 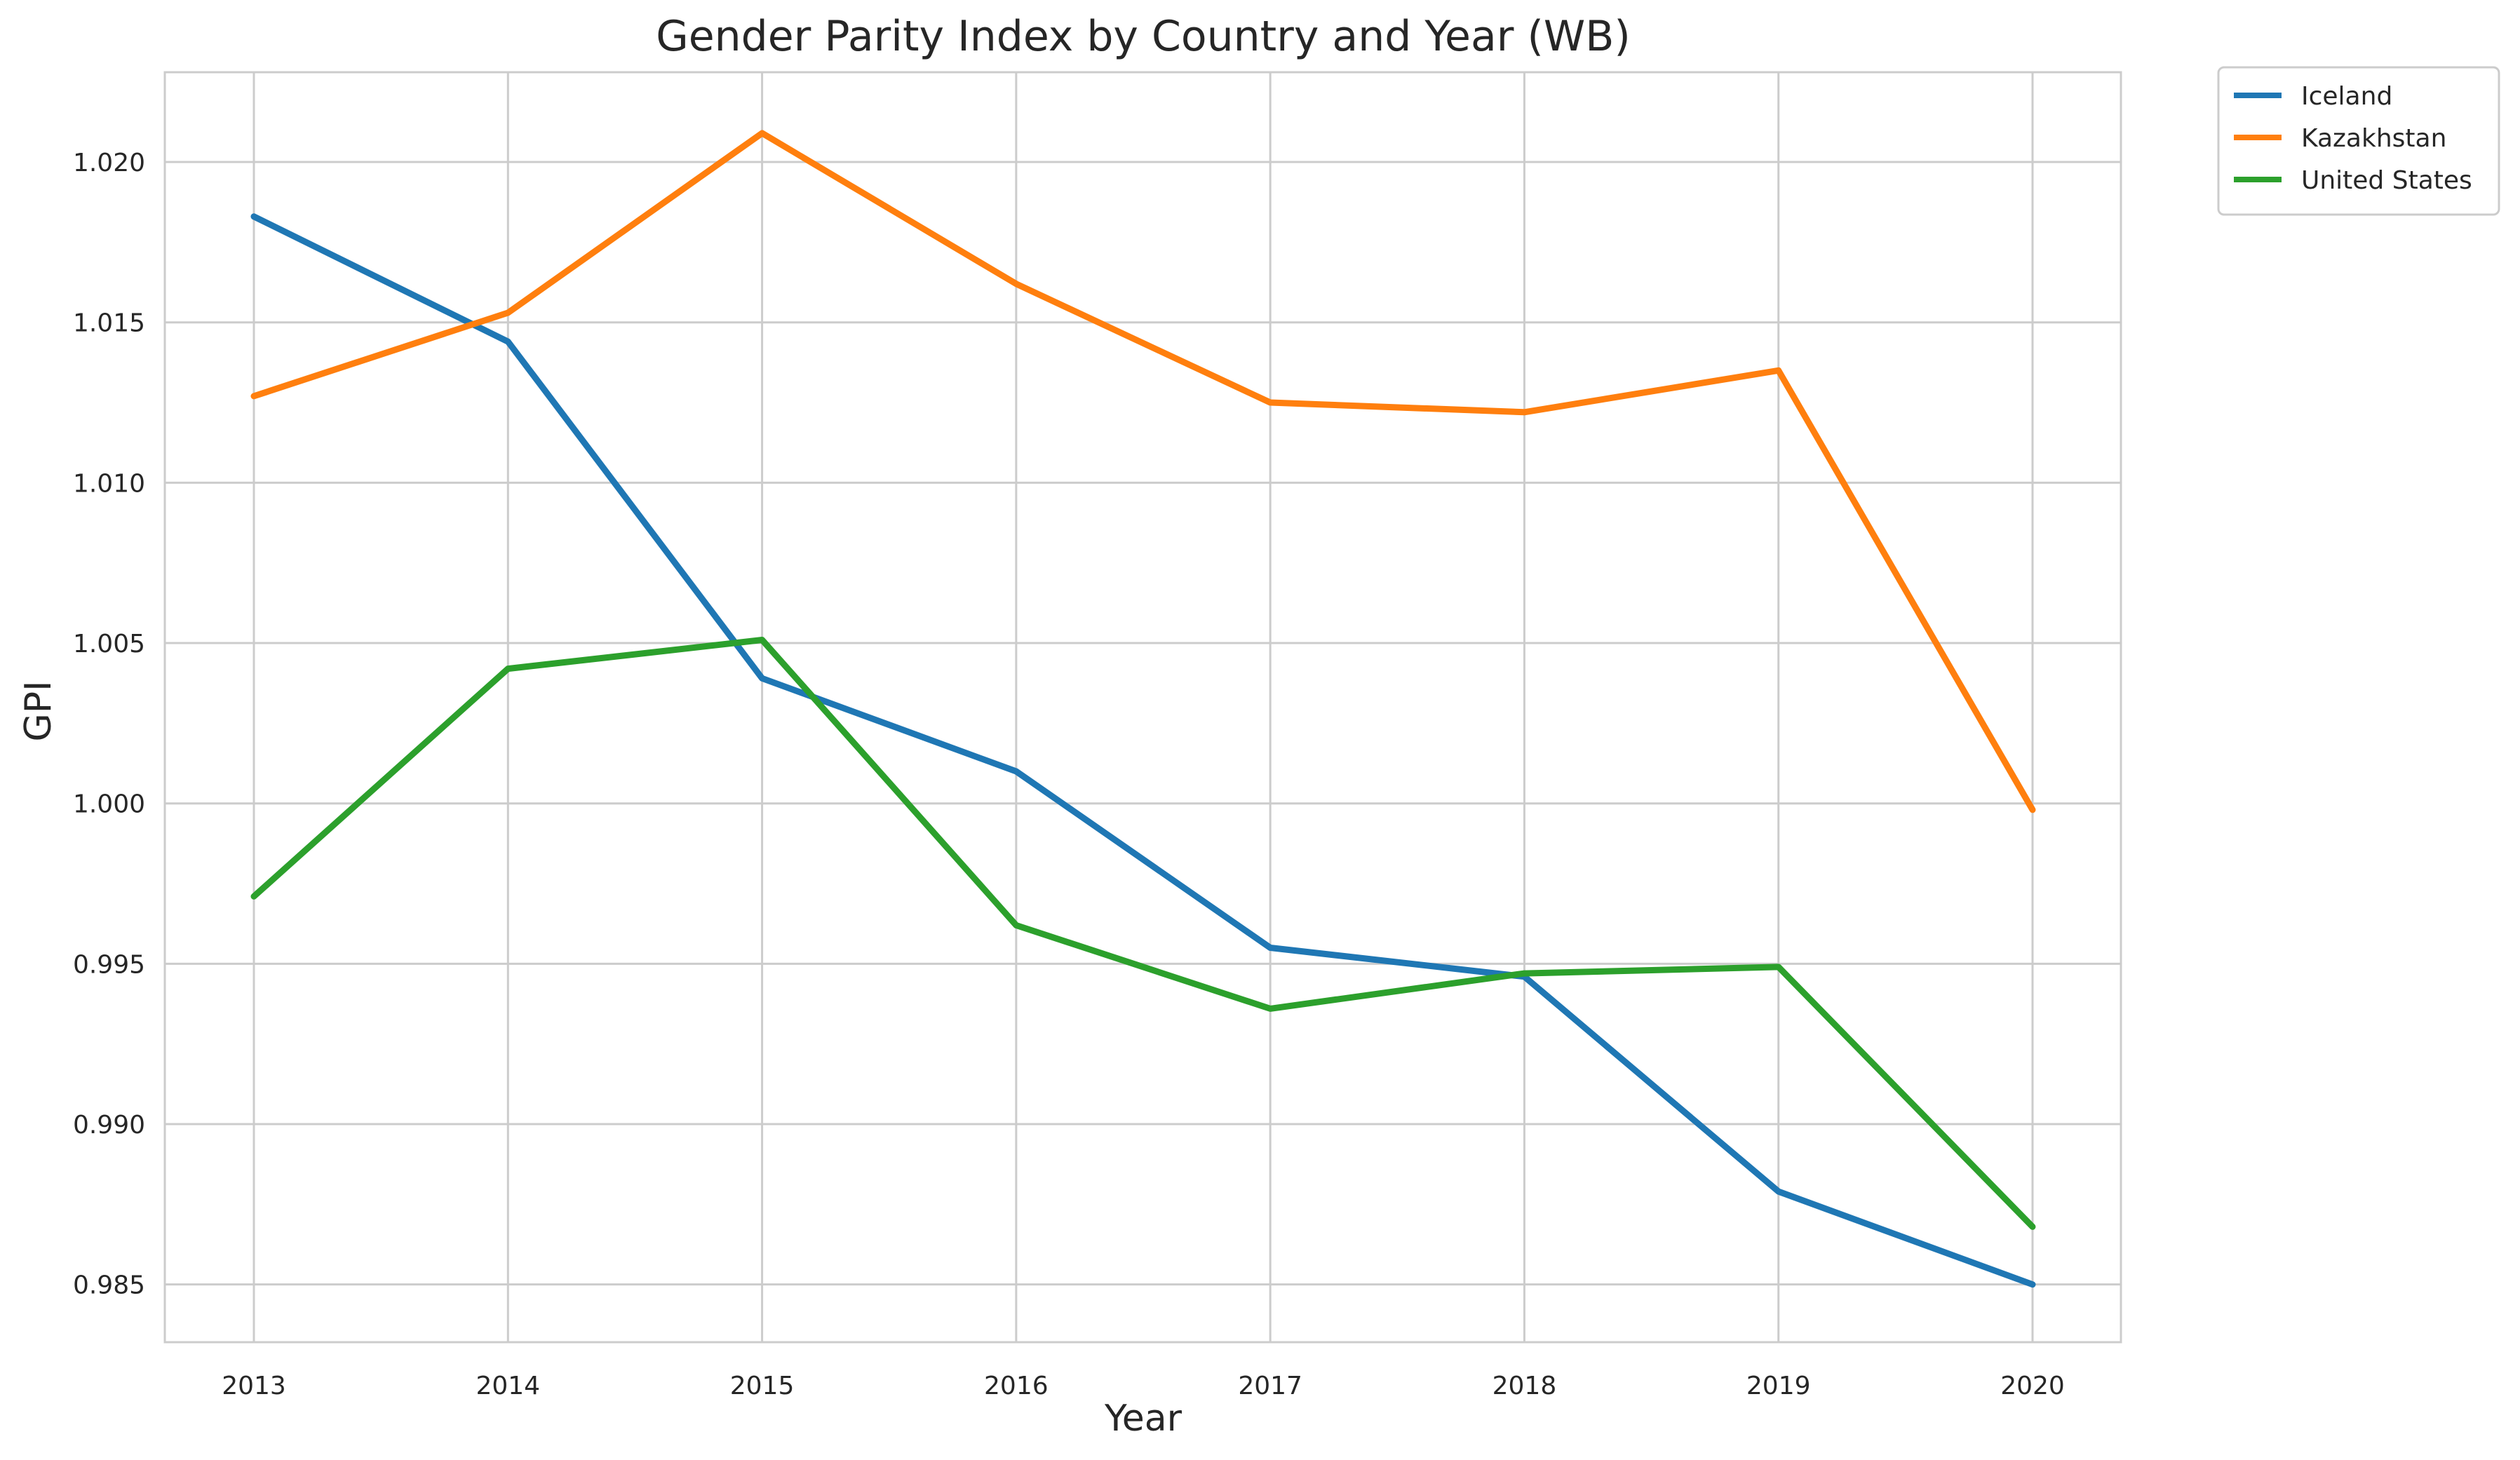 I want to click on legend-box, so click(x=2358, y=141).